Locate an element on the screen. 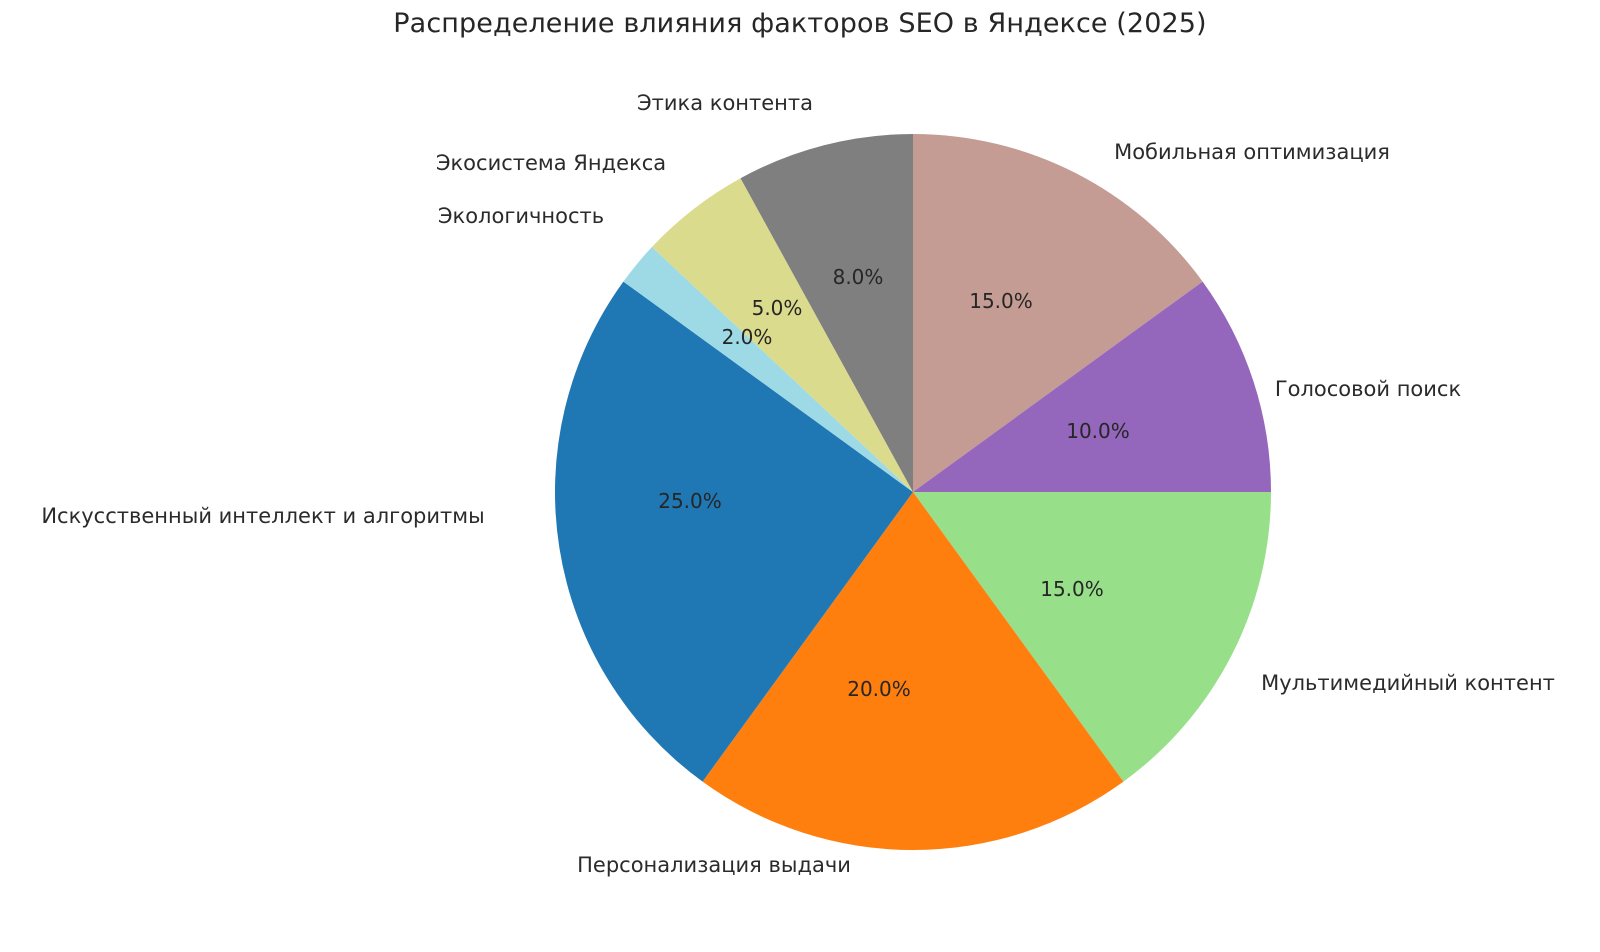 The image size is (1600, 952). pie-slice-label: Голосовой поиск is located at coordinates (1368, 389).